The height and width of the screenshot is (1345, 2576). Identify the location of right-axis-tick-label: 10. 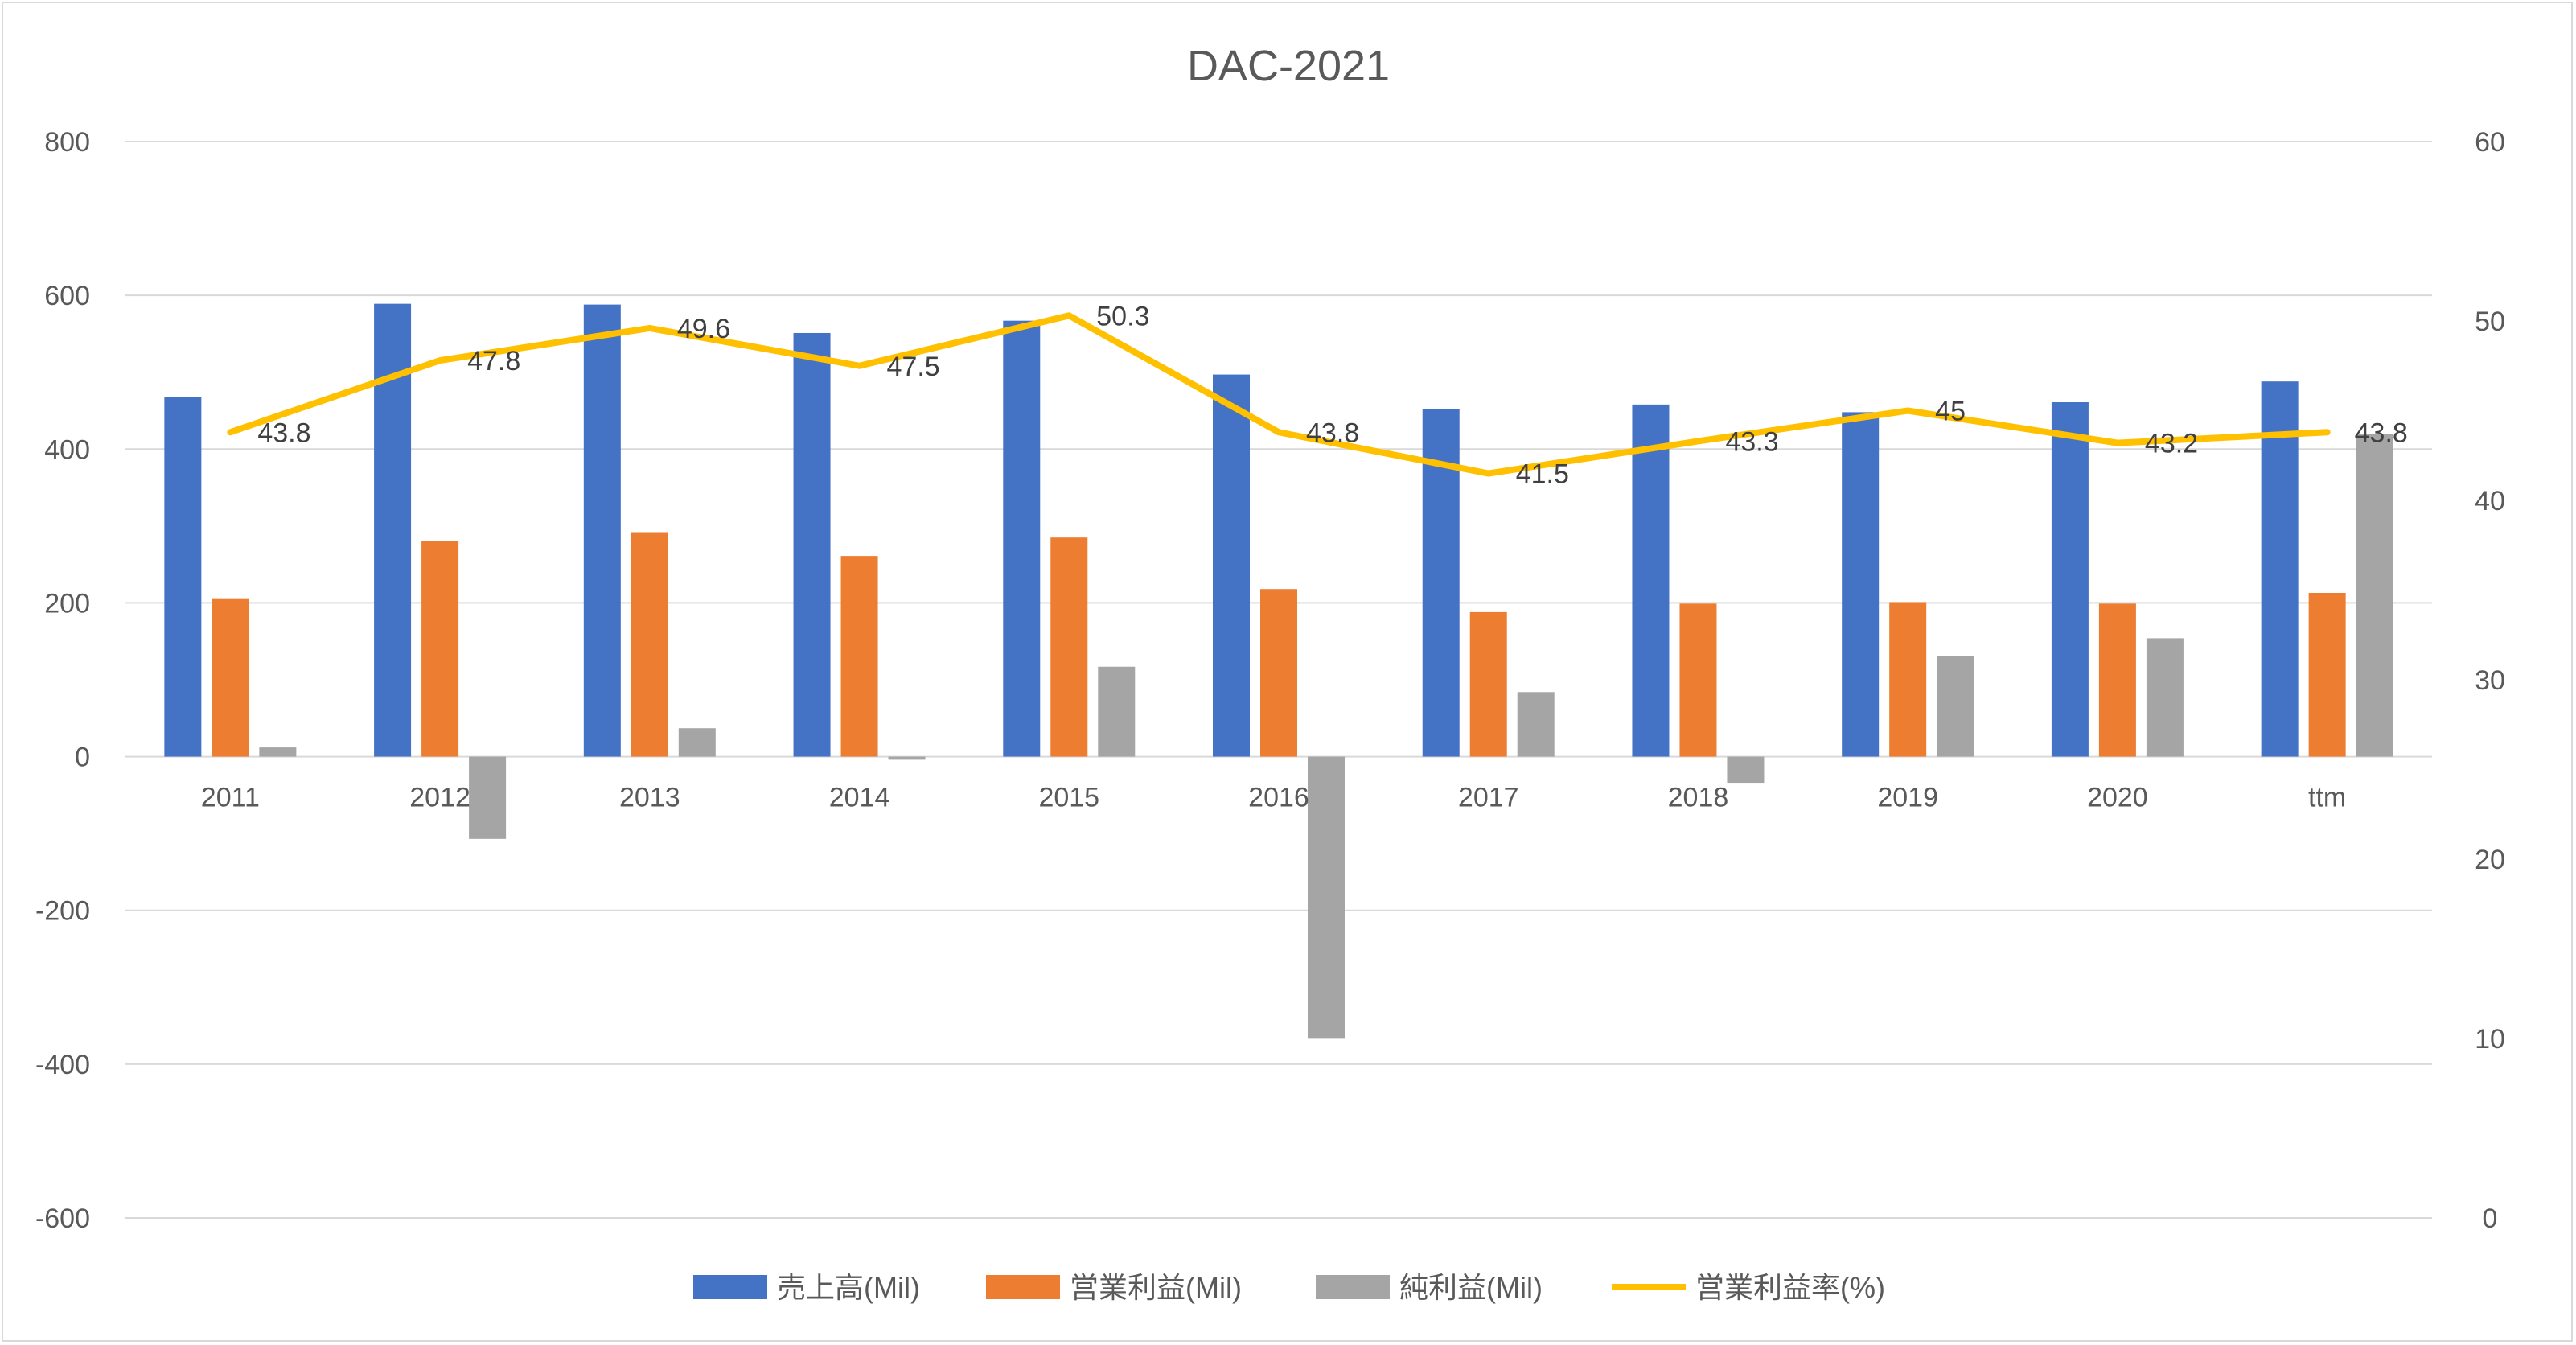
(2490, 1039).